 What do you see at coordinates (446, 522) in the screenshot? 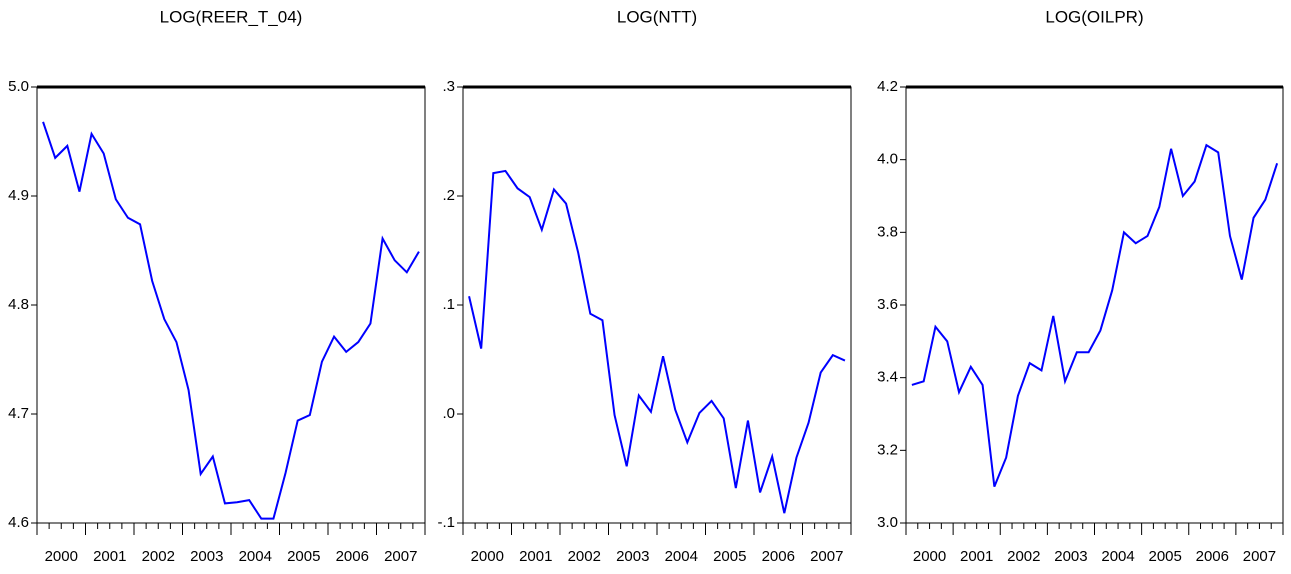
I see `y-tick-label: -.1` at bounding box center [446, 522].